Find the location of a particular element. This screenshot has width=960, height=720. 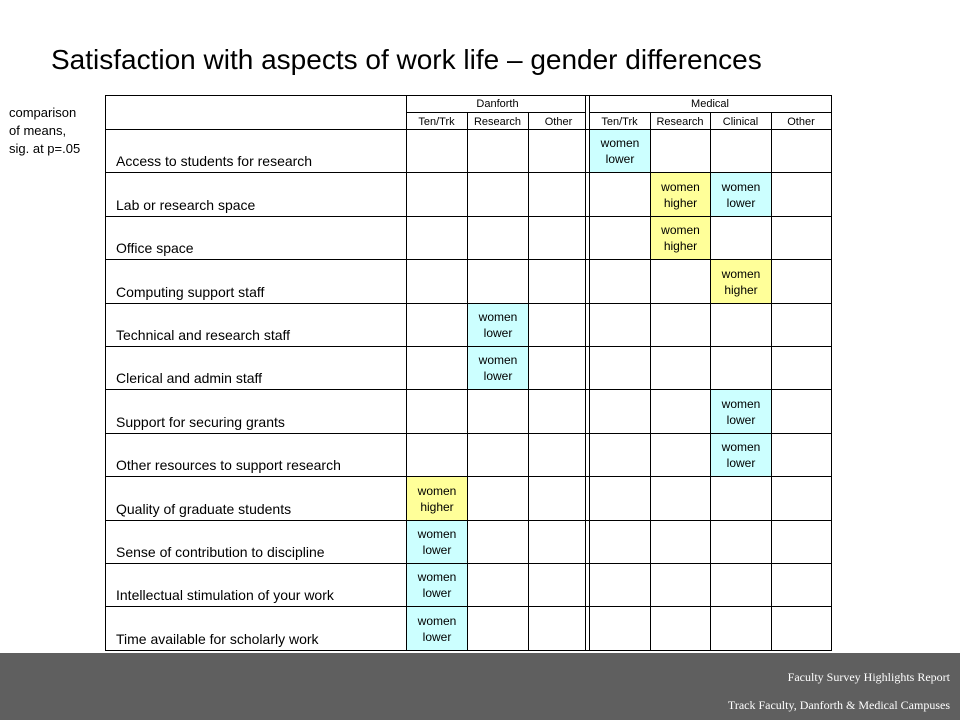

table-border-left is located at coordinates (105, 372).